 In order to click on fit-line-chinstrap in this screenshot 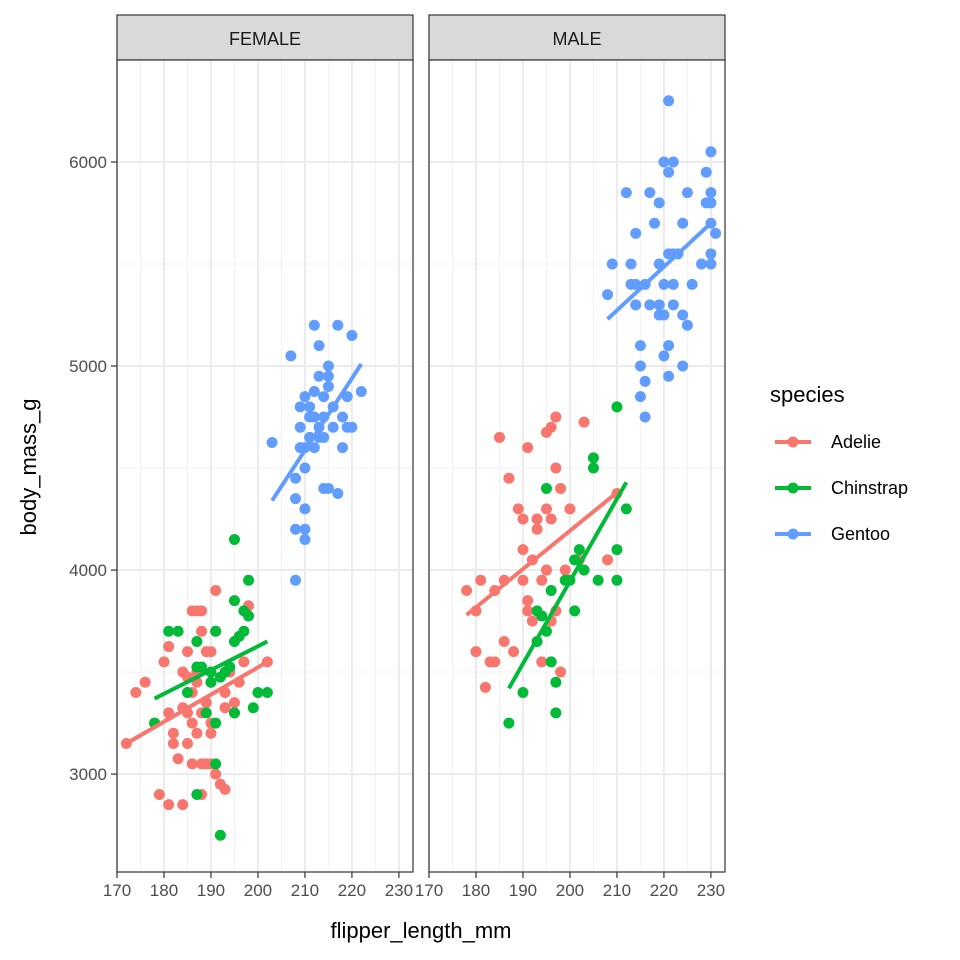, I will do `click(568, 585)`.